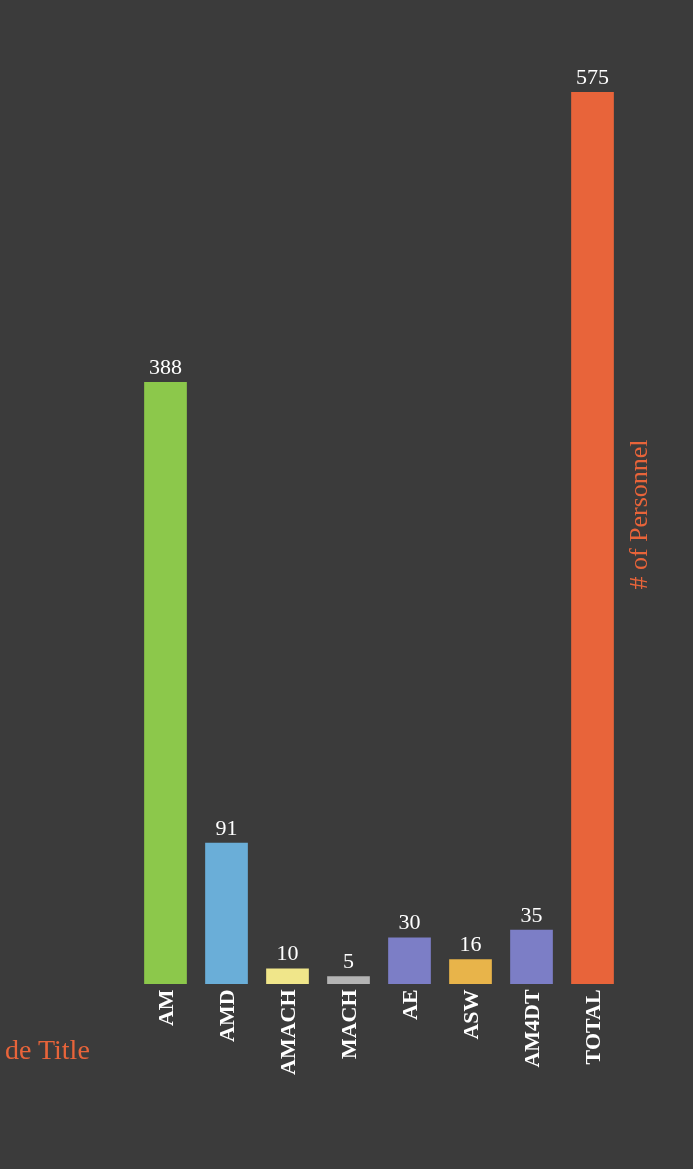 The height and width of the screenshot is (1169, 693). What do you see at coordinates (348, 1024) in the screenshot?
I see `x-tick-label: MACH` at bounding box center [348, 1024].